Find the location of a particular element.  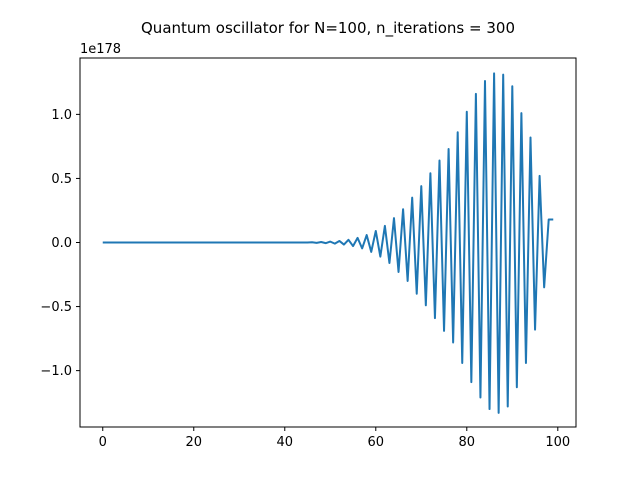

x-tick-label: 20 is located at coordinates (193, 442).